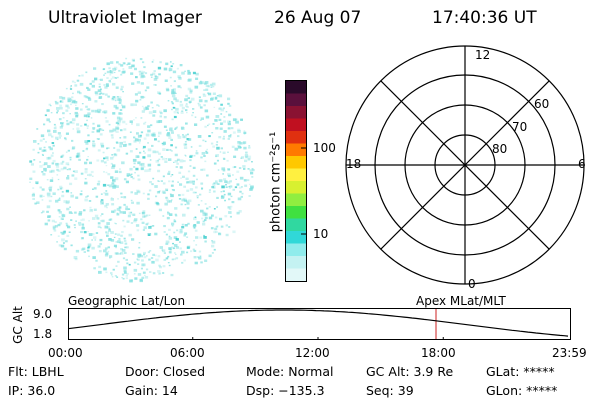 This screenshot has height=400, width=600. I want to click on ip-status: IP: 36.0, so click(32, 390).